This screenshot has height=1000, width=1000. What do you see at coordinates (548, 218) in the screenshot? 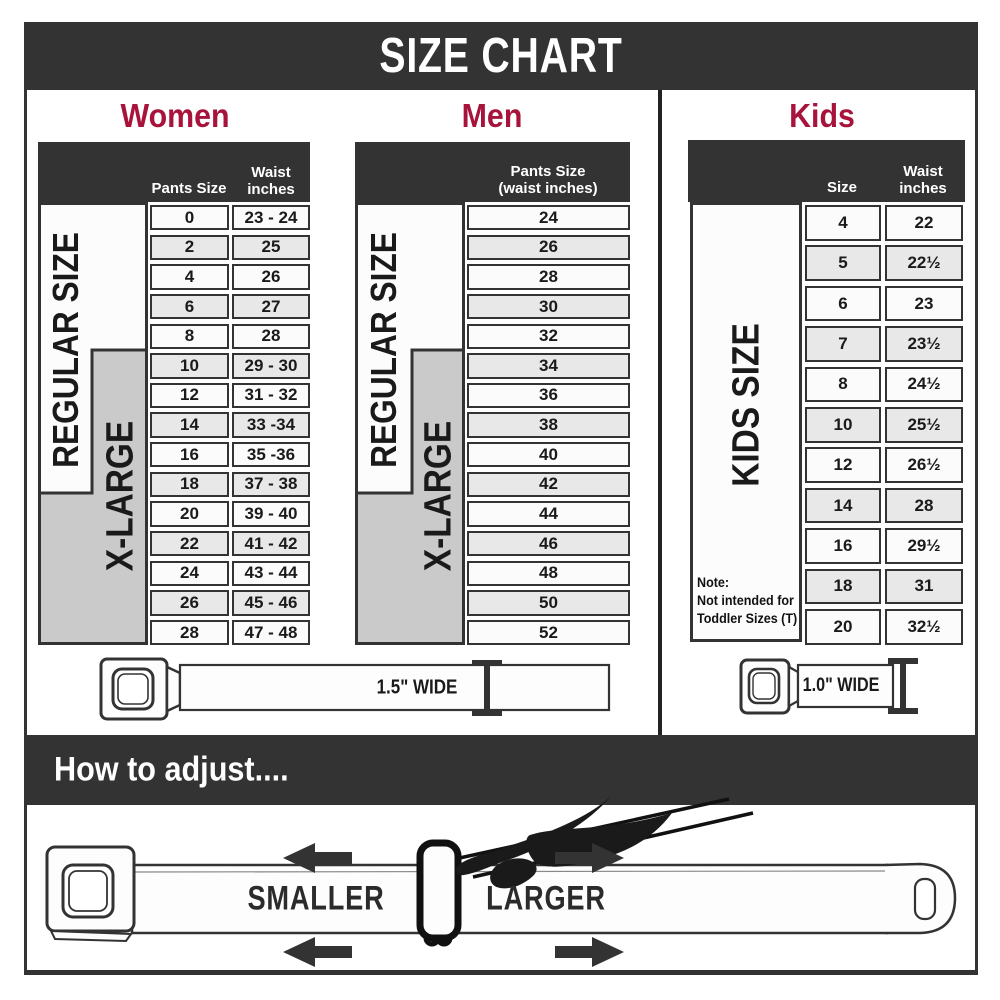
I see `table-cell: 24` at bounding box center [548, 218].